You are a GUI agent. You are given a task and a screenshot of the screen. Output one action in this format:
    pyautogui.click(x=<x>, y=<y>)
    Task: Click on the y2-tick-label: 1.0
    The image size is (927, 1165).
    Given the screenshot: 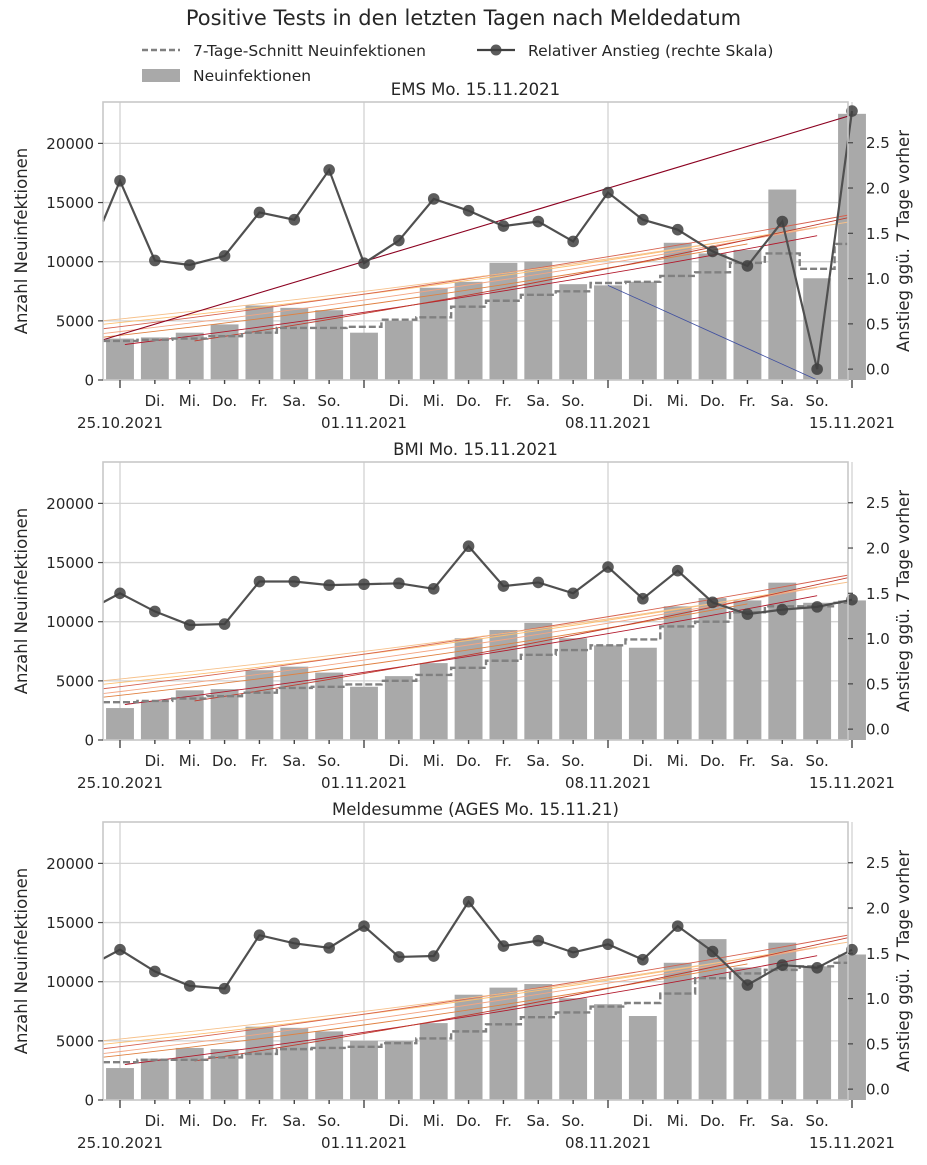 What is the action you would take?
    pyautogui.click(x=878, y=279)
    